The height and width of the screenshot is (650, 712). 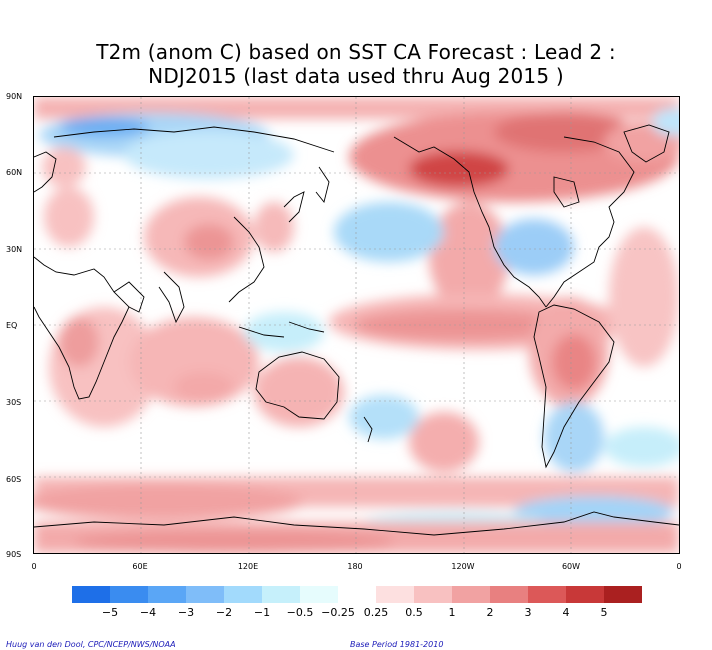 What do you see at coordinates (186, 612) in the screenshot?
I see `colorbar-label: −3` at bounding box center [186, 612].